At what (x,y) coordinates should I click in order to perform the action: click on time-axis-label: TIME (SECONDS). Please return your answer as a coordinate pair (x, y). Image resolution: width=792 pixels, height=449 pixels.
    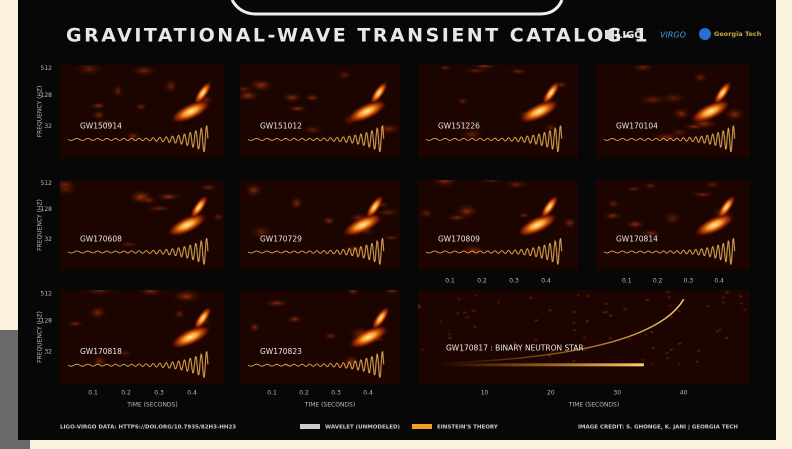
    Looking at the image, I should click on (151, 405).